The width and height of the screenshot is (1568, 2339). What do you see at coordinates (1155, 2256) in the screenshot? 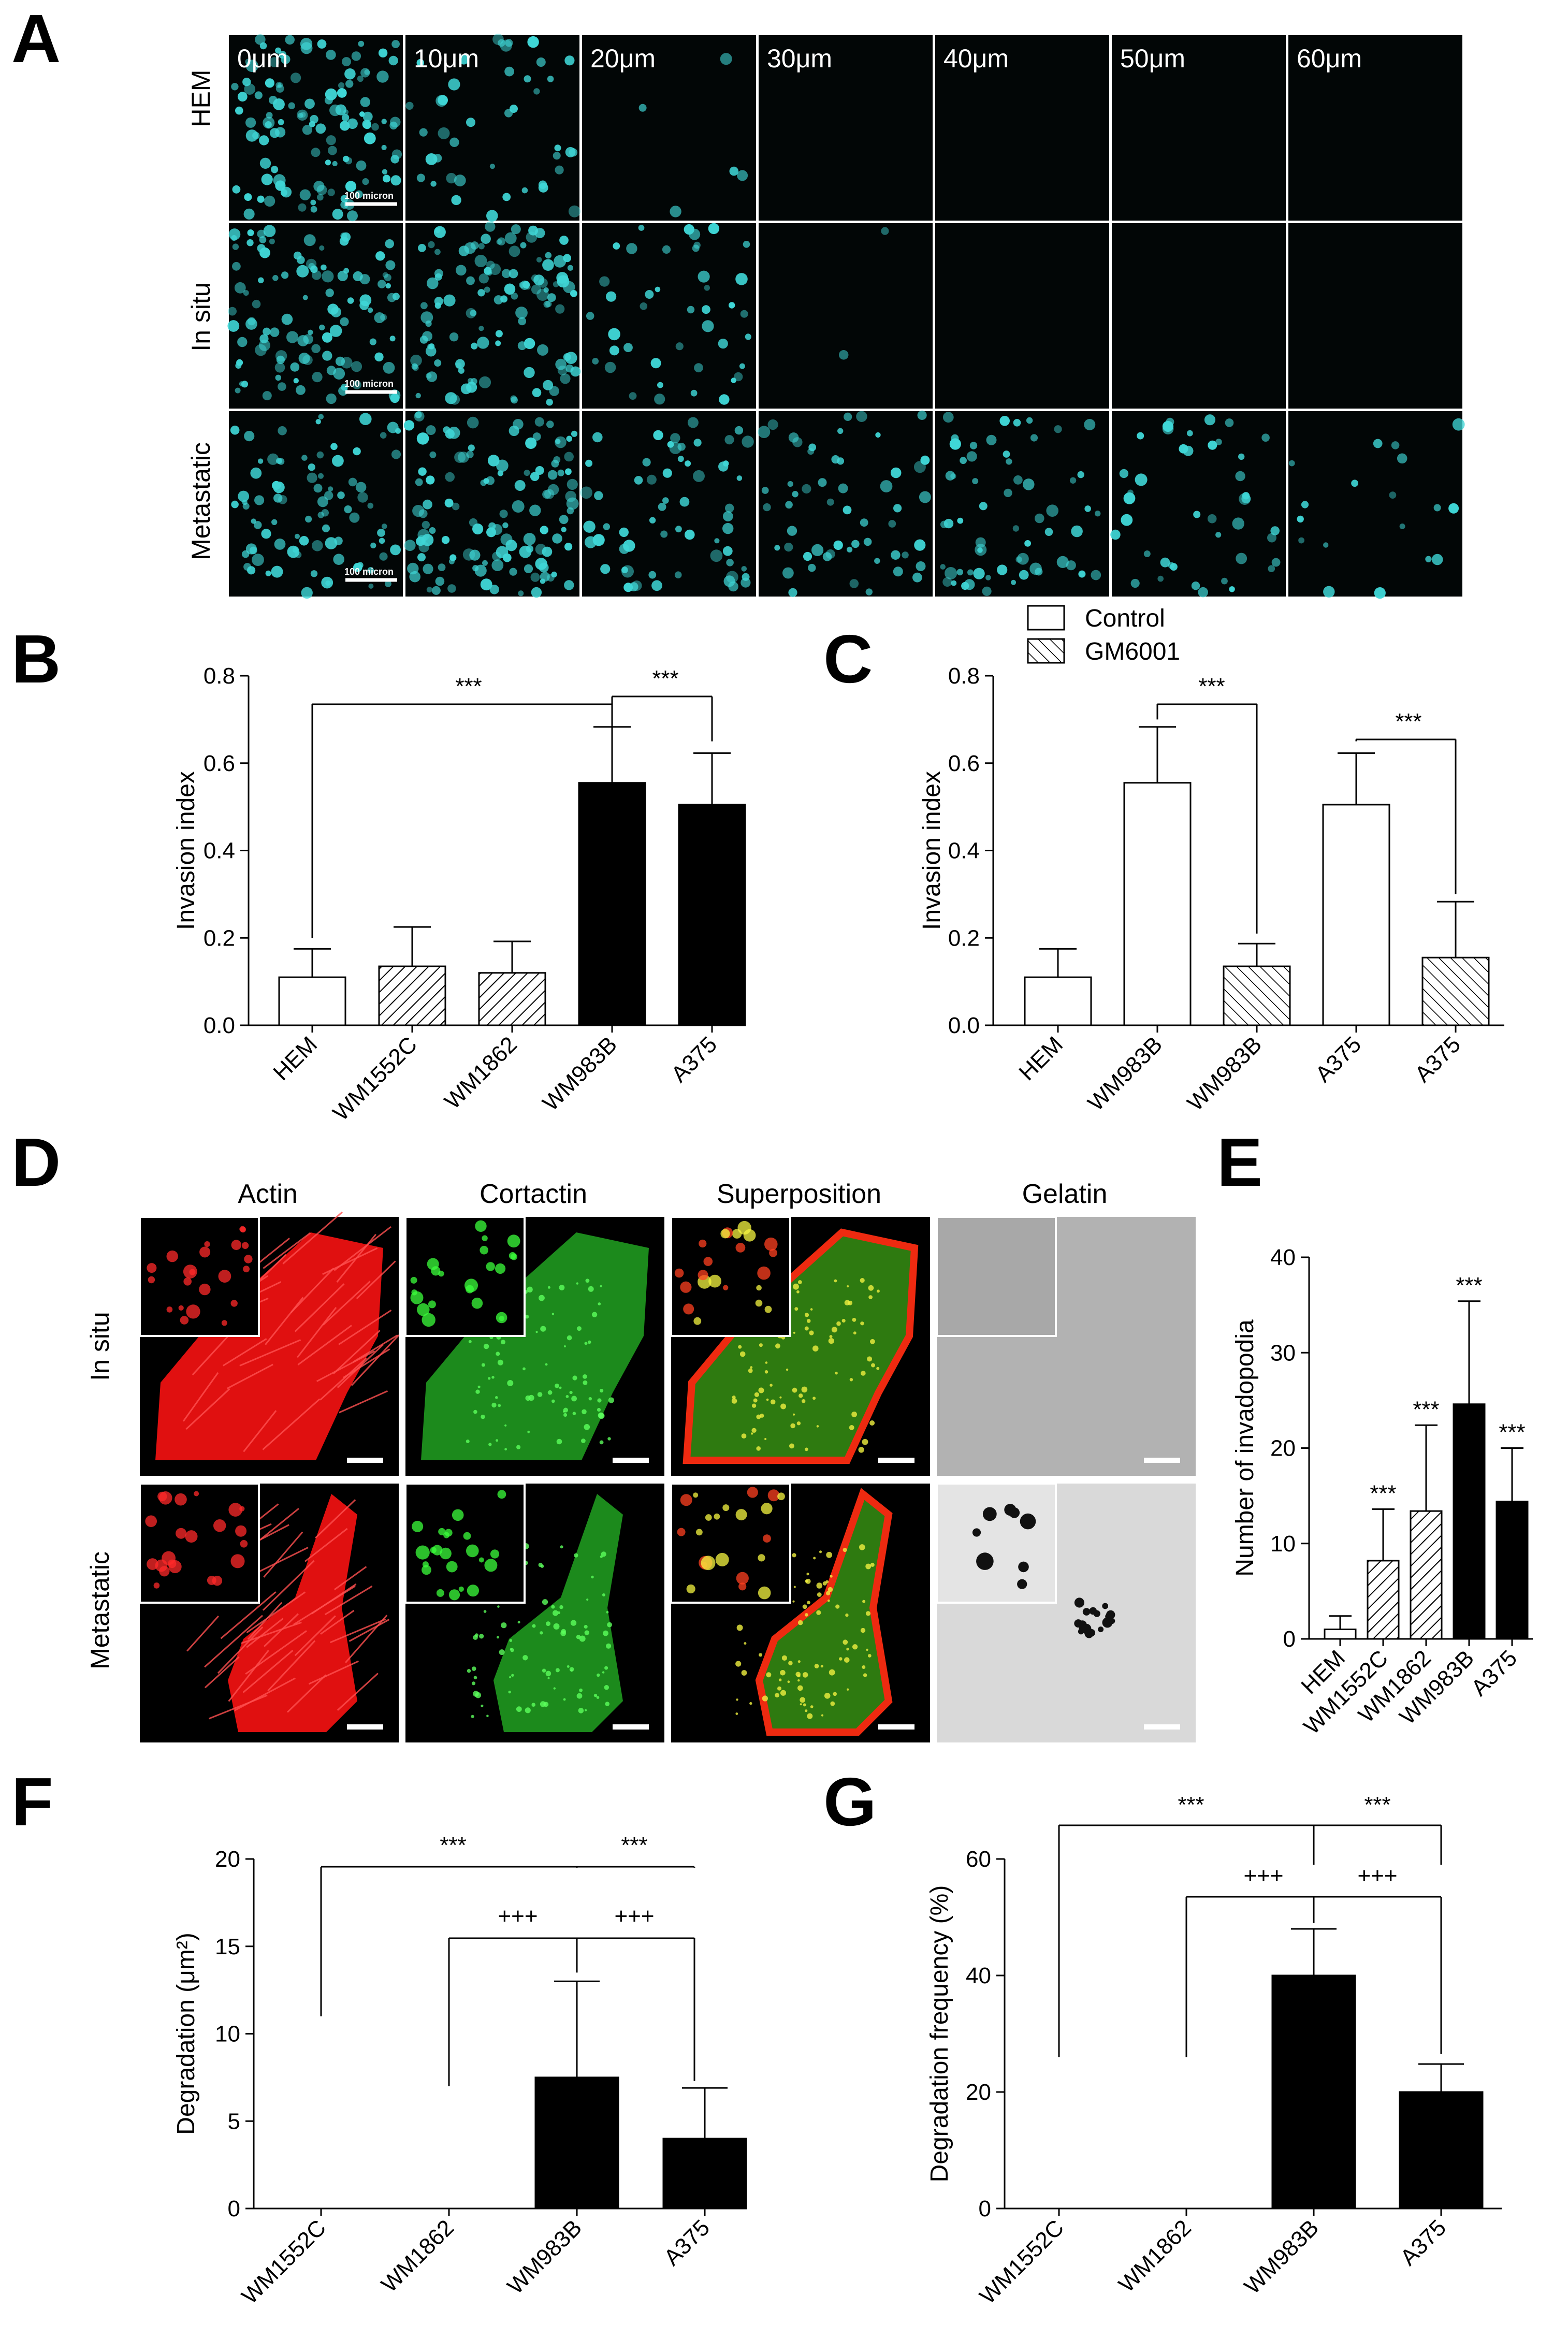
I see `x-tick-label: WM1862` at bounding box center [1155, 2256].